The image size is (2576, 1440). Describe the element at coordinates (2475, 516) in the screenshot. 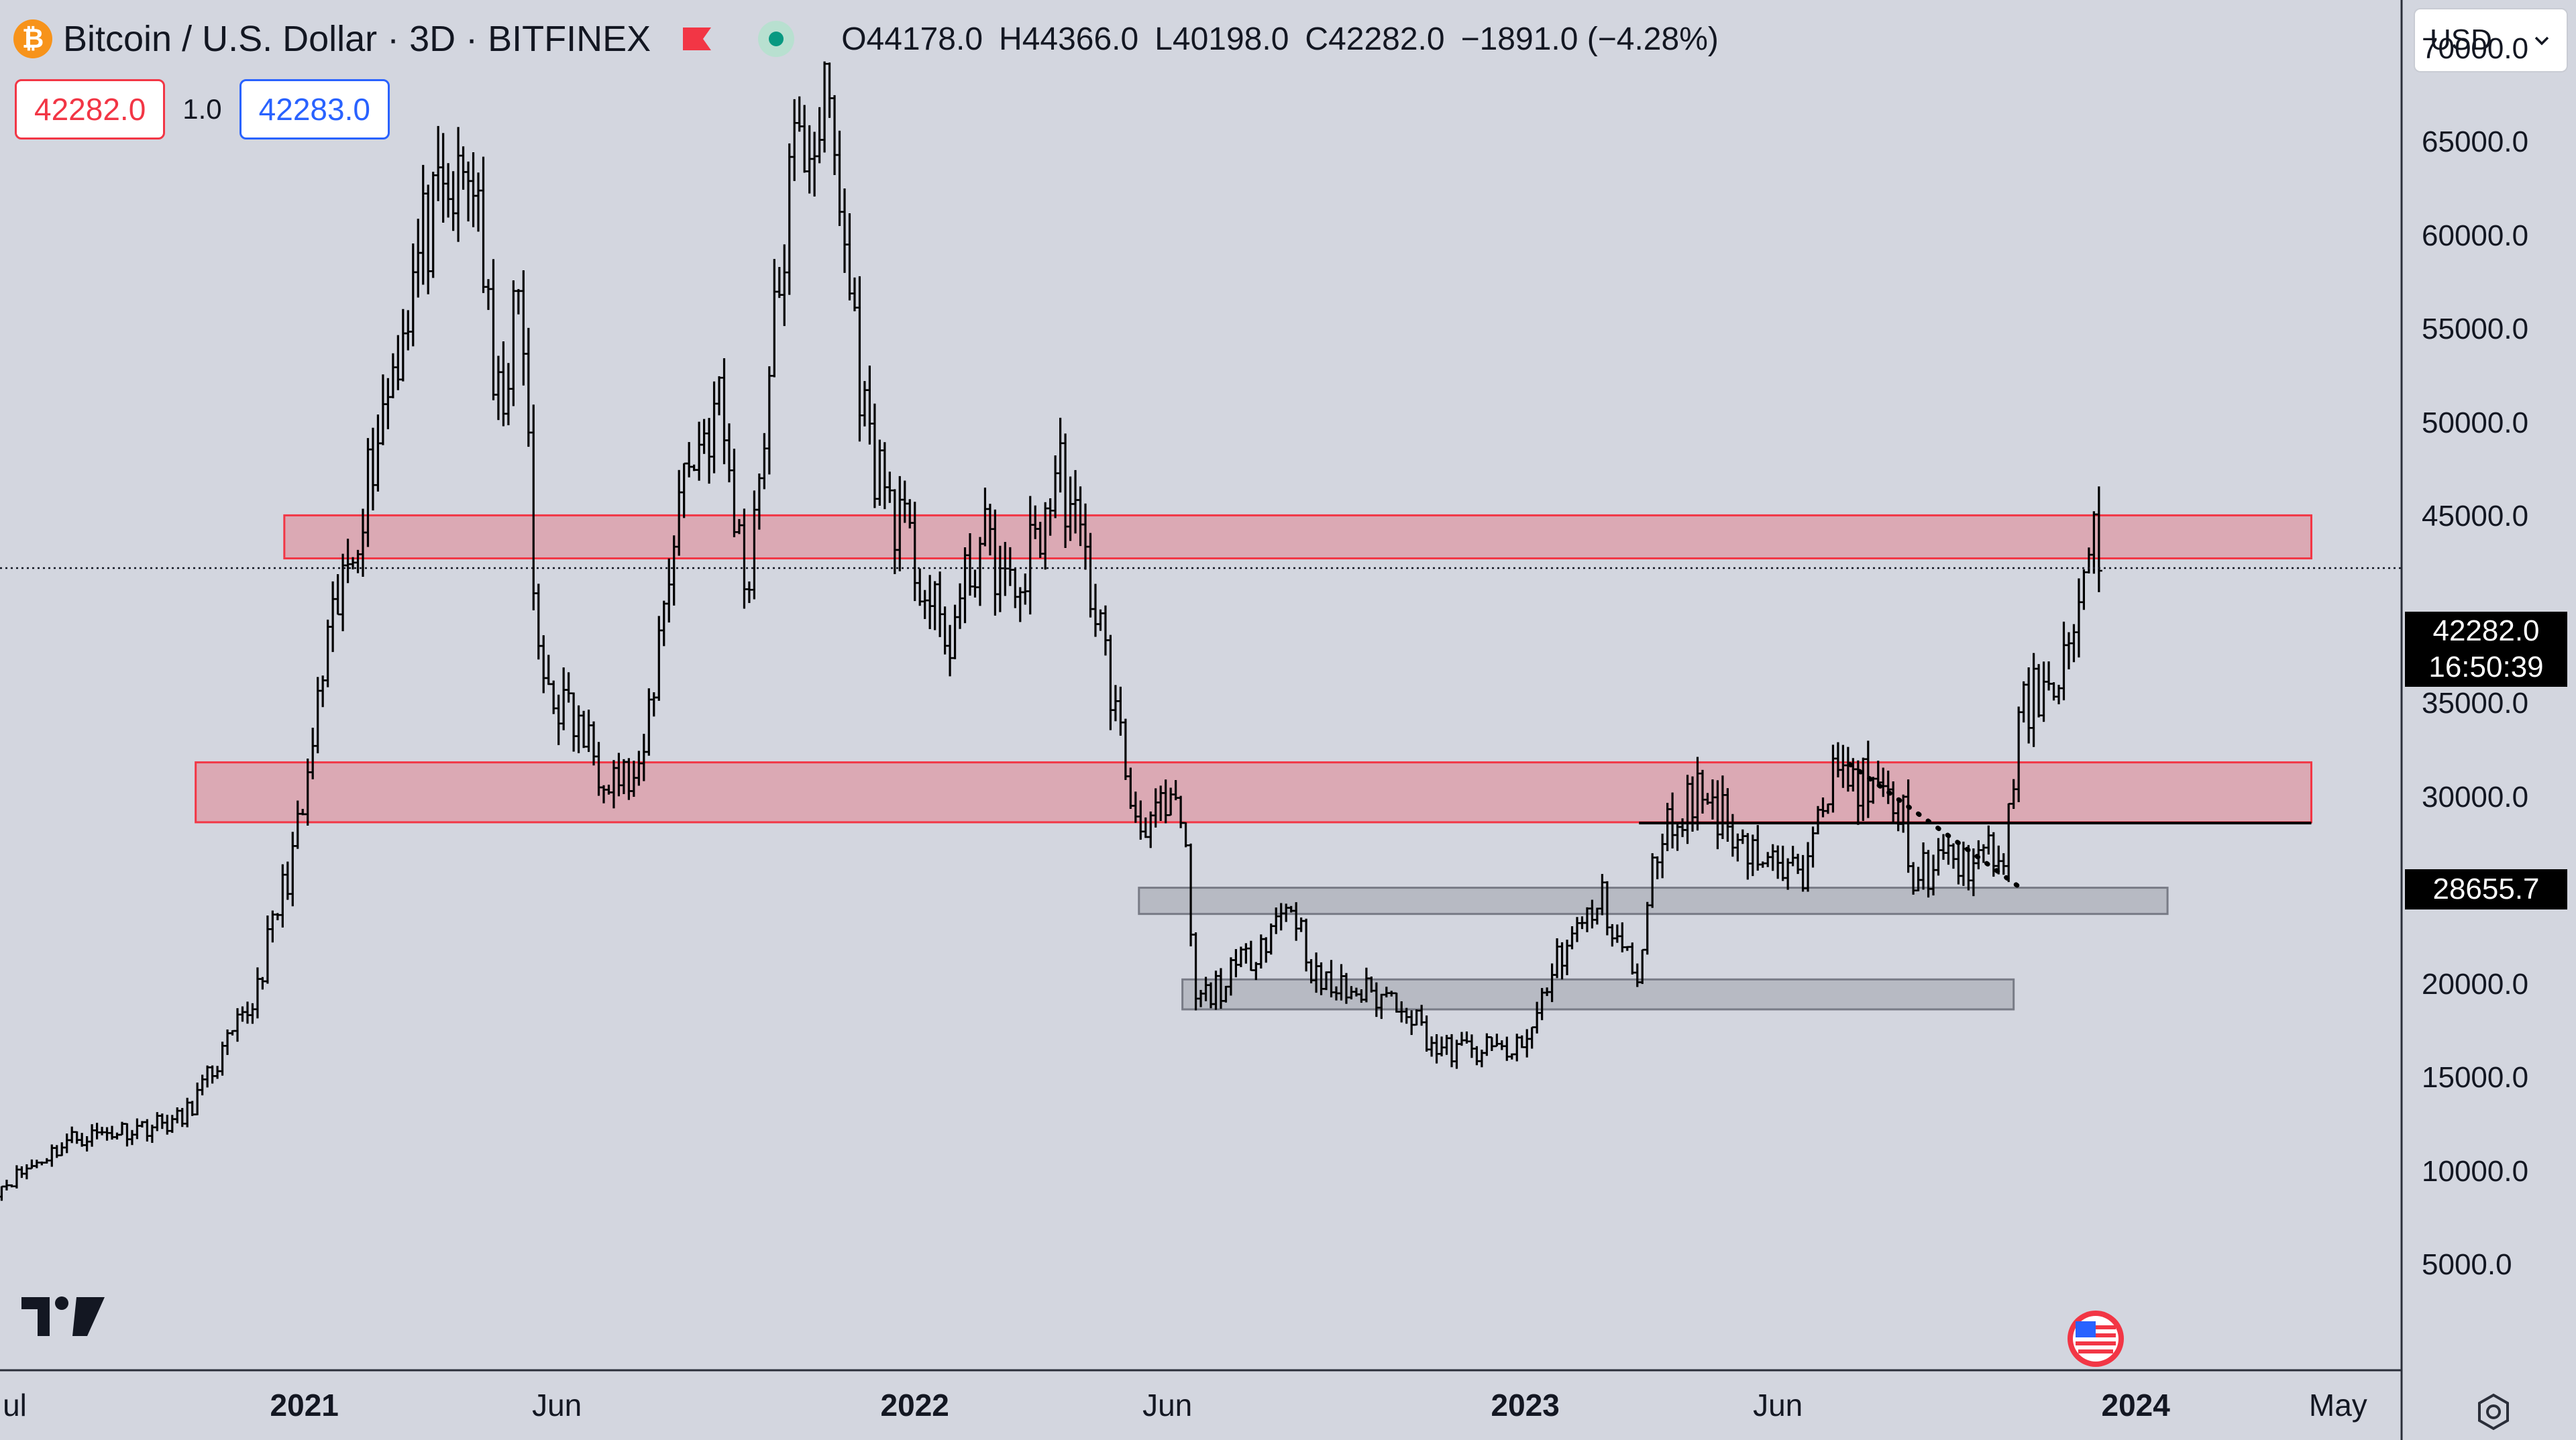

I see `price-axis-tick: 45000.0` at that location.